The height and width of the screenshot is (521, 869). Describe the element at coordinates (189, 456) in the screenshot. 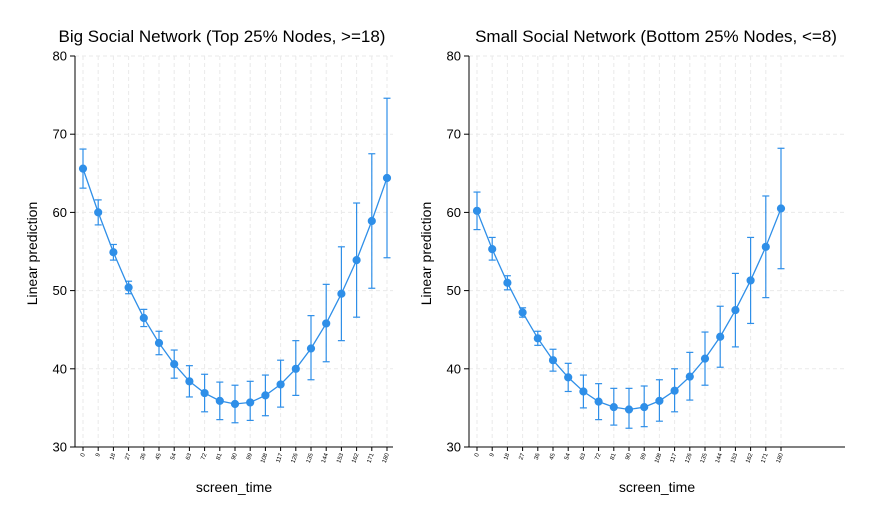

I see `x-tick-label: 63` at that location.